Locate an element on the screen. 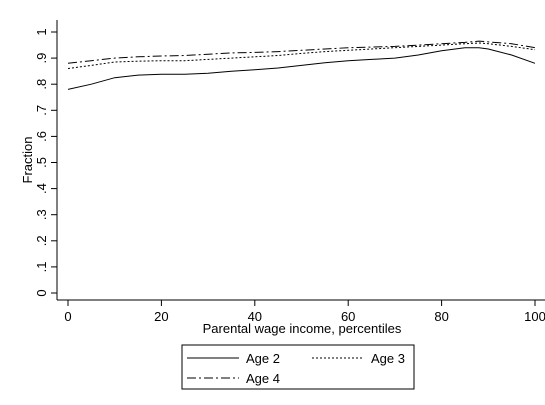 The image size is (545, 405). legend: Age 2 Age 3 Age 4 is located at coordinates (298, 367).